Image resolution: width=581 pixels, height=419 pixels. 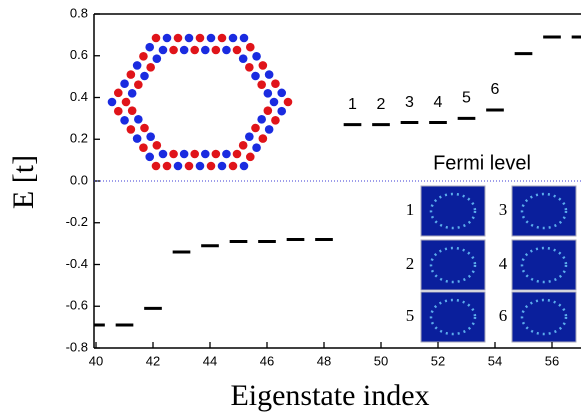 I want to click on y-tick-label: 0.0, so click(x=79, y=179).